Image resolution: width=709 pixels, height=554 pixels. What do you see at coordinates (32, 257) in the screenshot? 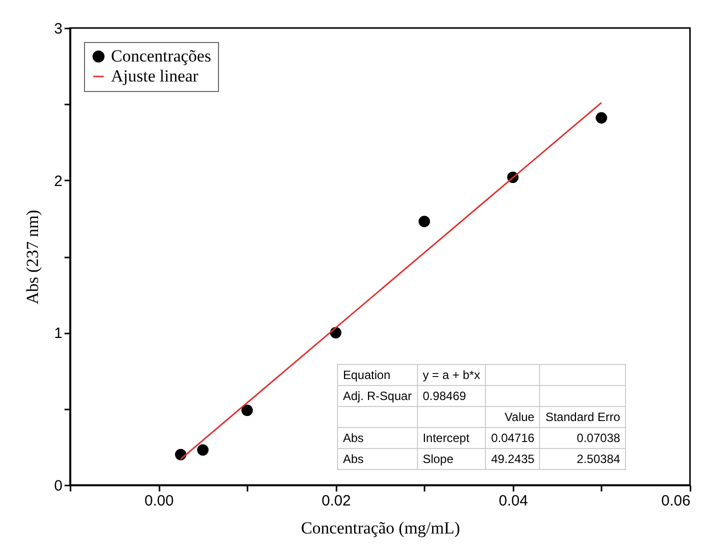
I see `y-axis-title: Abs (237 nm)` at bounding box center [32, 257].